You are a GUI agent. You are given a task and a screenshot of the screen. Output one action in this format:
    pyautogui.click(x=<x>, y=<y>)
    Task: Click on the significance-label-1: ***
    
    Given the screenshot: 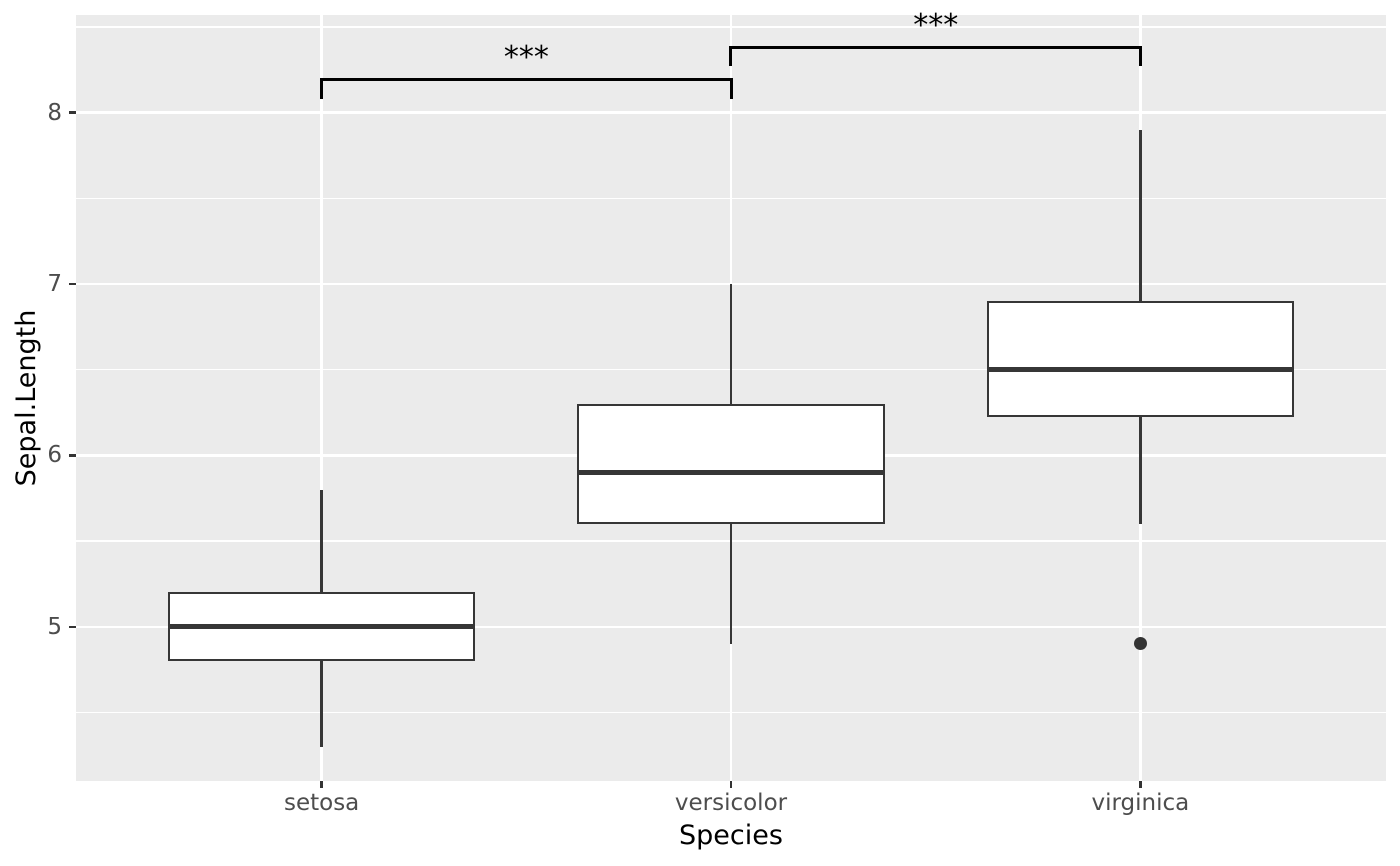 What is the action you would take?
    pyautogui.click(x=526, y=58)
    